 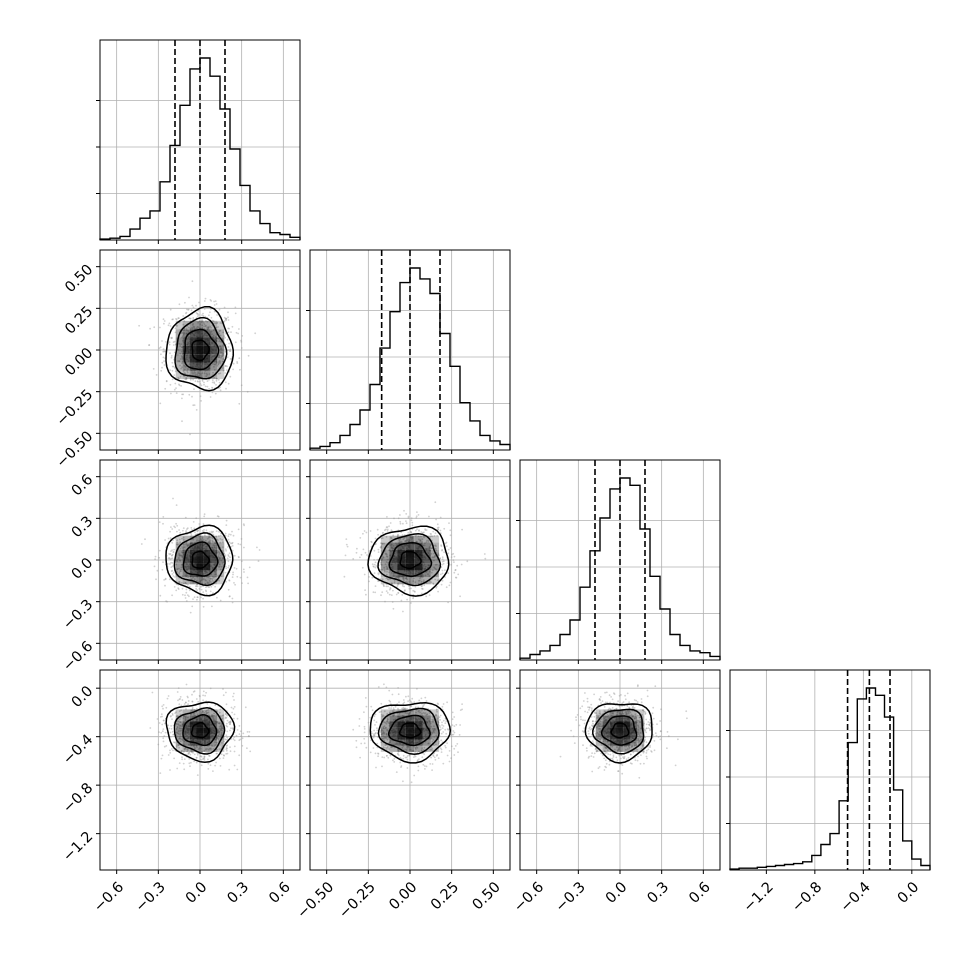 I want to click on density-cell-2-0--2--3, so click(x=186, y=581).